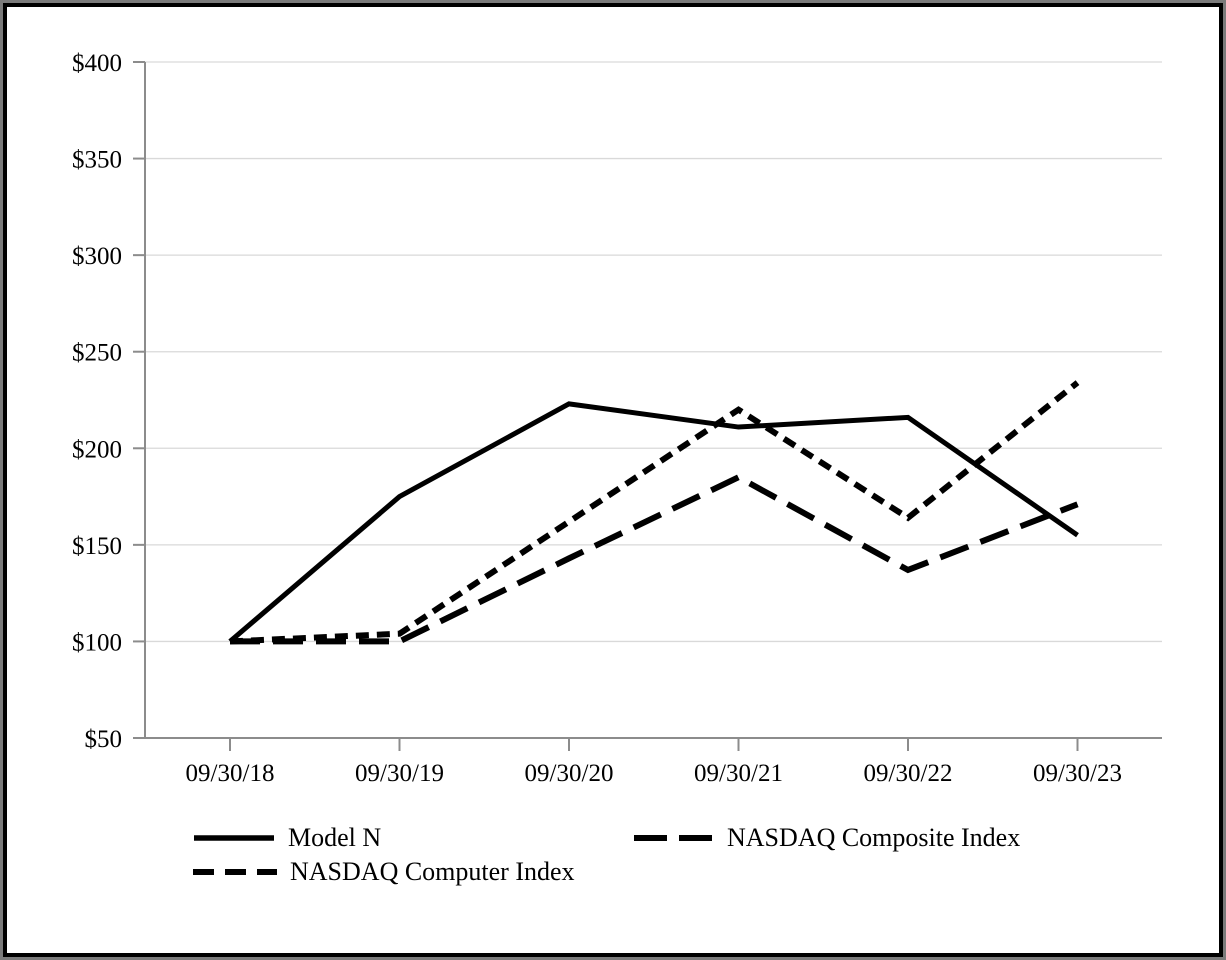 Image resolution: width=1226 pixels, height=960 pixels. Describe the element at coordinates (654, 559) in the screenshot. I see `series-line-nasdaq-composite-index` at that location.